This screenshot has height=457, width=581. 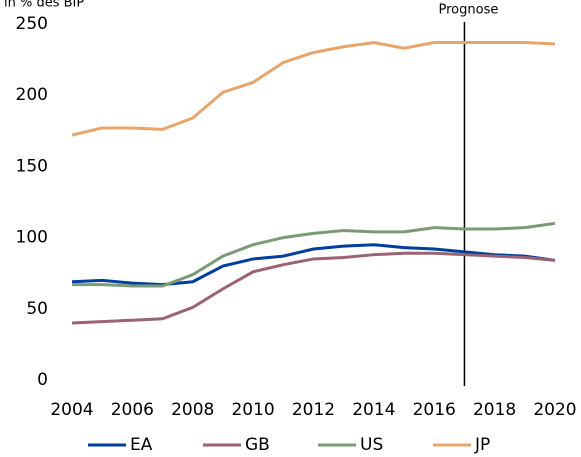 What do you see at coordinates (32, 166) in the screenshot?
I see `y-tick-label: 150` at bounding box center [32, 166].